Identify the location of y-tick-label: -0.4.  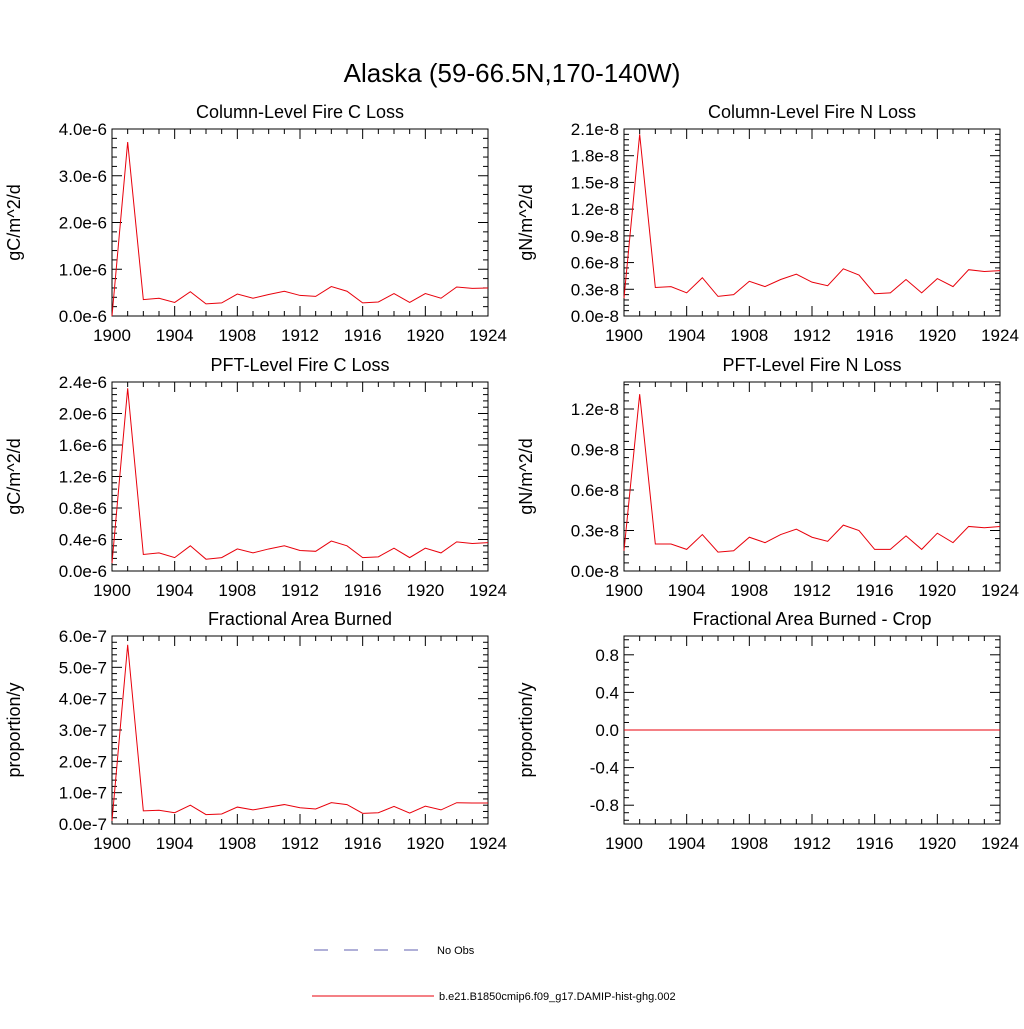
(604, 768).